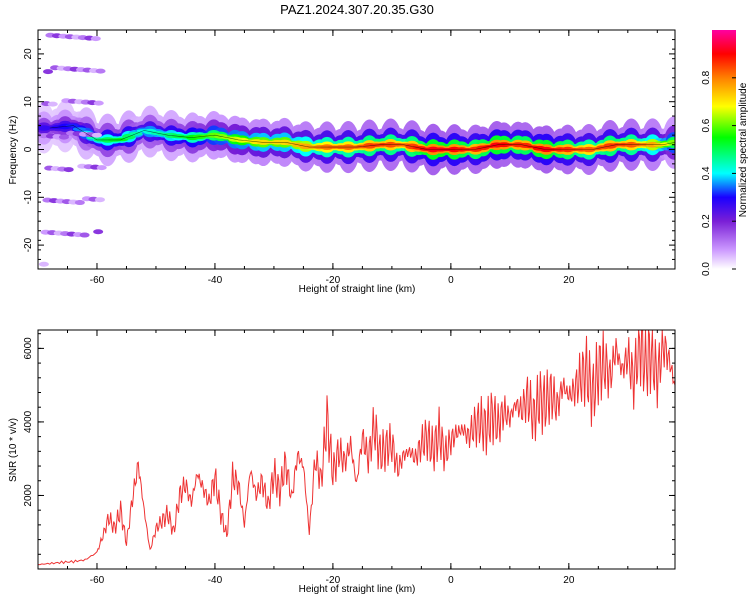  I want to click on colorbar-tick-label: 0.8, so click(706, 77).